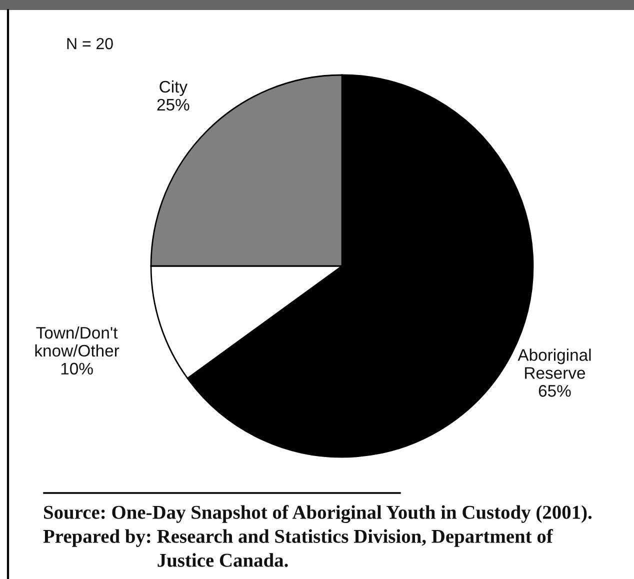  Describe the element at coordinates (173, 104) in the screenshot. I see `data-label: 25%` at that location.